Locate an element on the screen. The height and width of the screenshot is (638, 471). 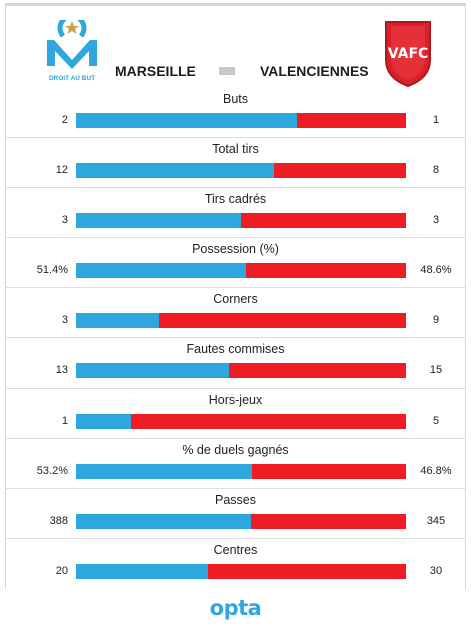
home-value: 13 is located at coordinates (61, 370).